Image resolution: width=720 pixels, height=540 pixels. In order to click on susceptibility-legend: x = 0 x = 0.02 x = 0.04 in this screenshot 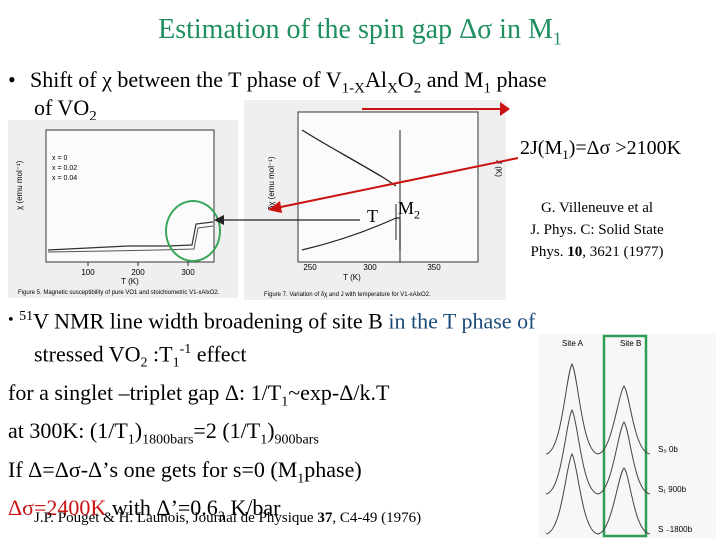, I will do `click(64, 168)`.